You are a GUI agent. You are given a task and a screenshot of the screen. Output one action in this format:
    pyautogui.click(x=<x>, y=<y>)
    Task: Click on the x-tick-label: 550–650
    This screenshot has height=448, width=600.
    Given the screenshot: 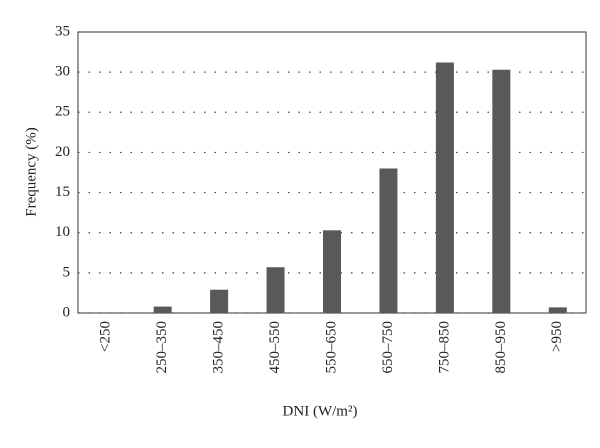 What is the action you would take?
    pyautogui.click(x=331, y=347)
    